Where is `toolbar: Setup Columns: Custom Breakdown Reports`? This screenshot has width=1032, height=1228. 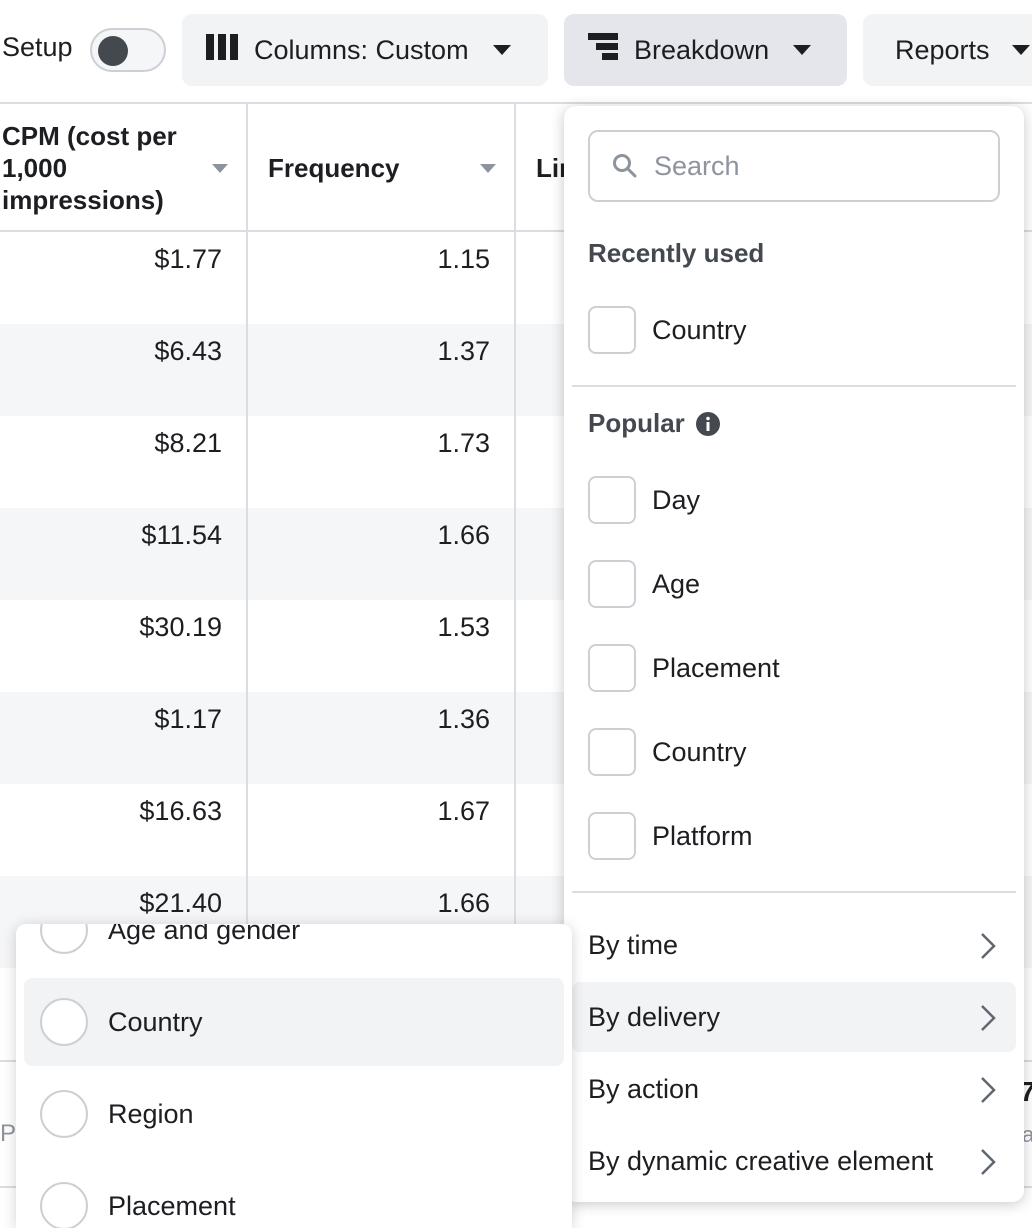 toolbar: Setup Columns: Custom Breakdown Reports is located at coordinates (516, 51).